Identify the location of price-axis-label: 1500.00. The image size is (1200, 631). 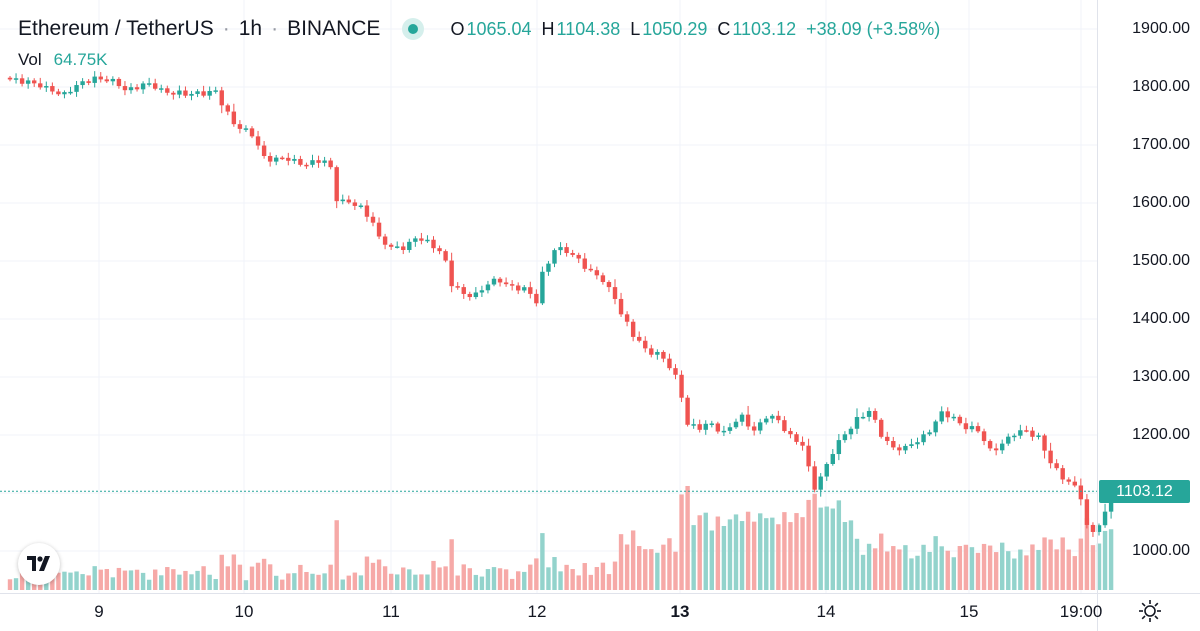
(1161, 260).